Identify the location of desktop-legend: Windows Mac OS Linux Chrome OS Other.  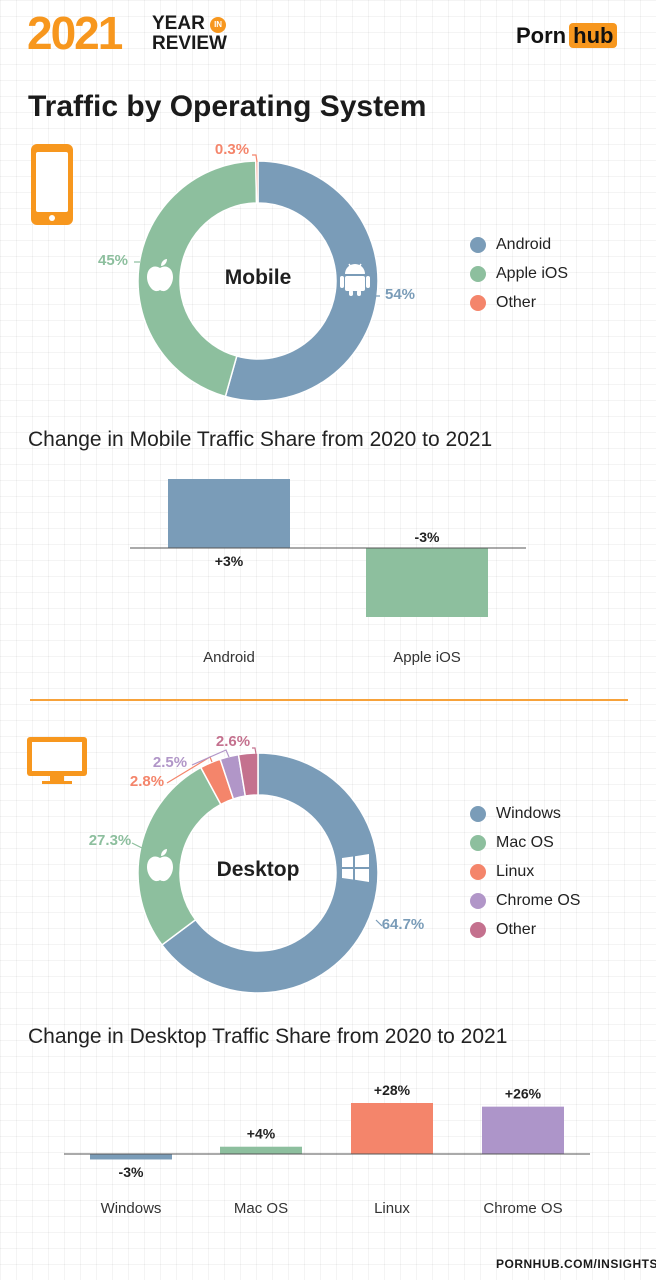
(525, 871).